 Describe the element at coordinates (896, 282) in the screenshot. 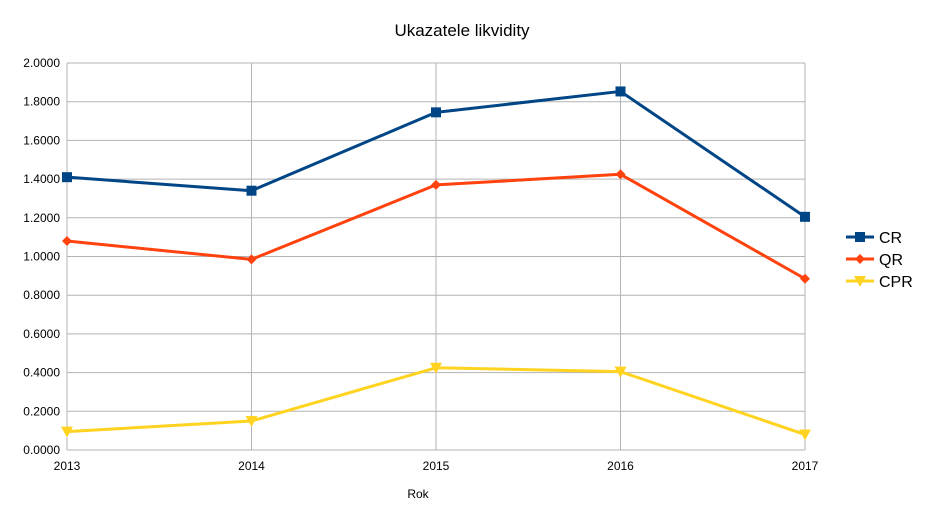

I see `legend-label-cpr: CPR` at that location.